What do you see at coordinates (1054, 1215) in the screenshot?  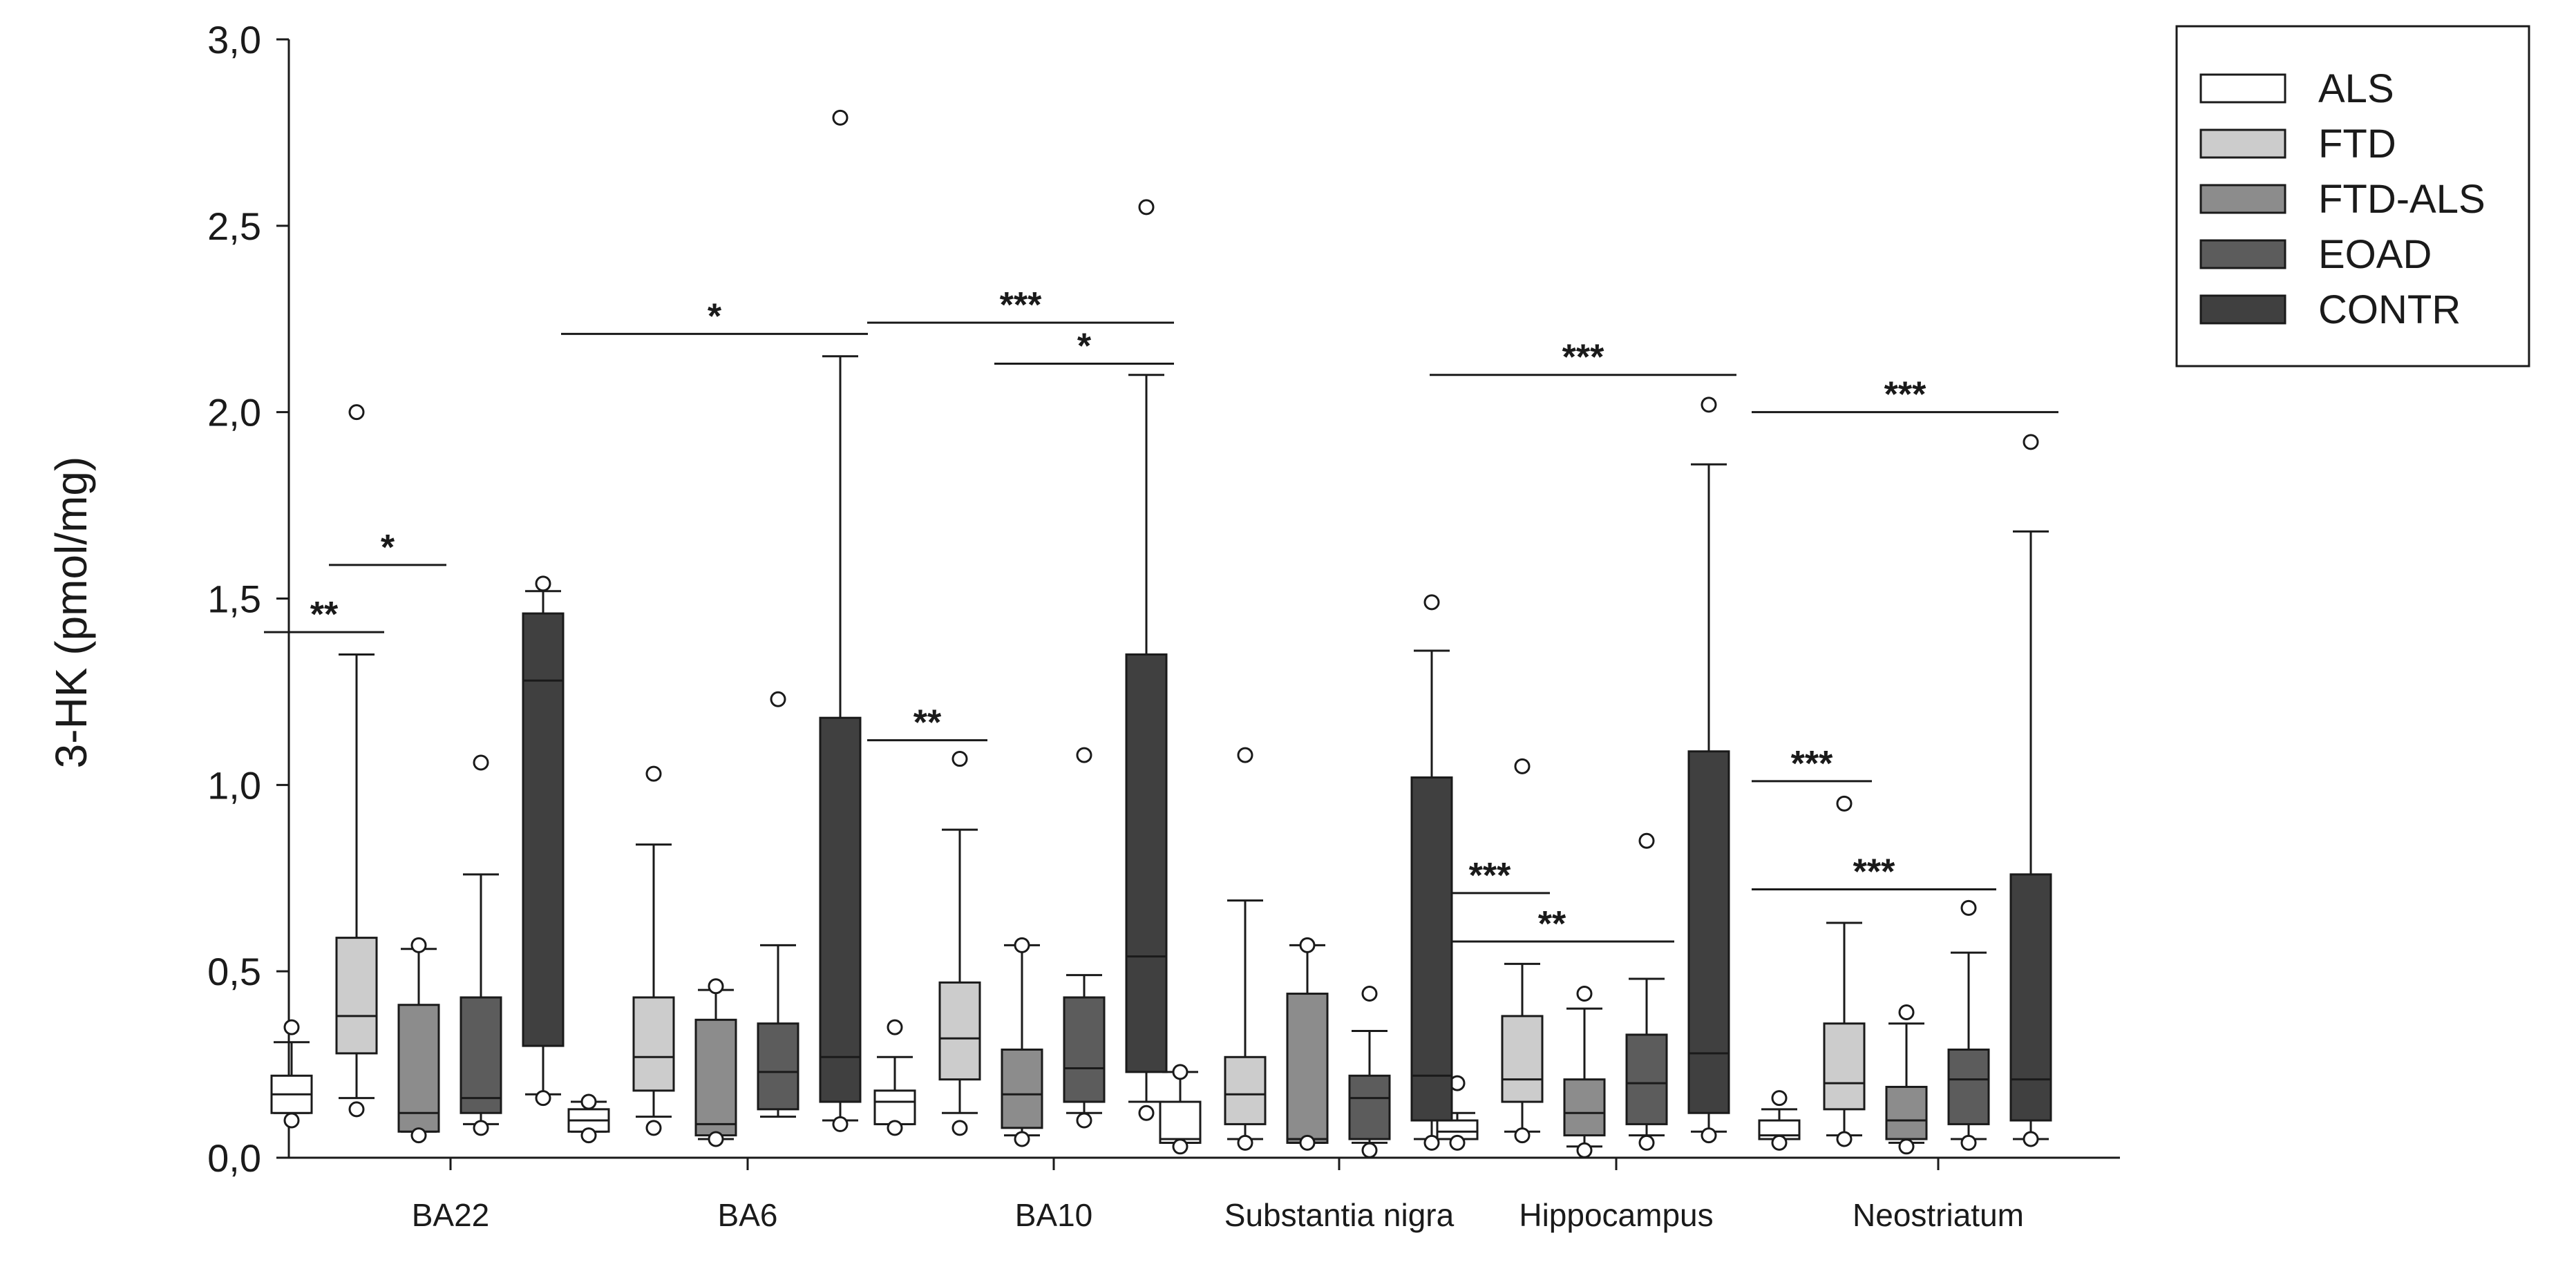 I see `x-tick-label: BA10` at bounding box center [1054, 1215].